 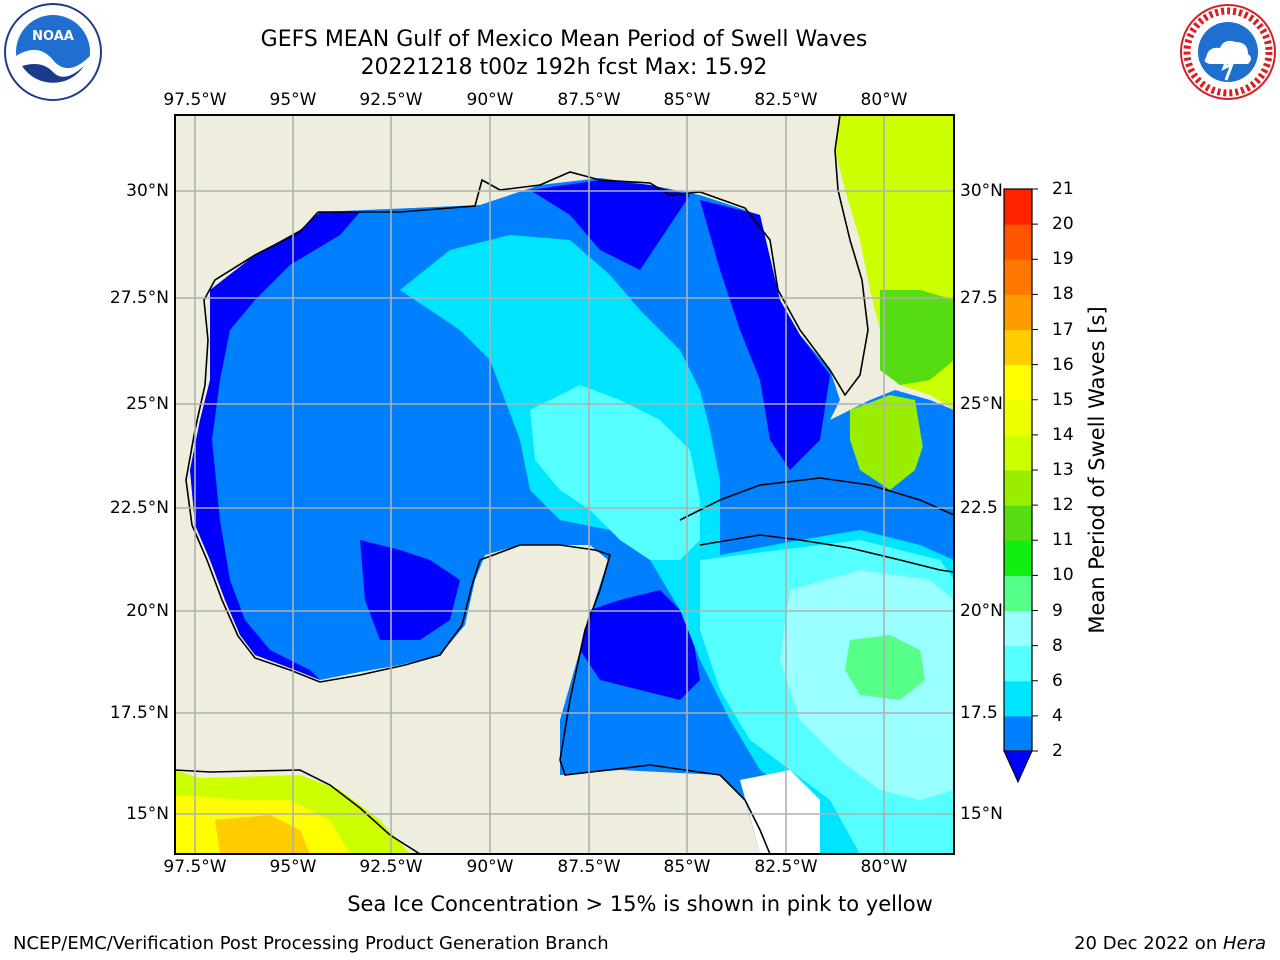 What do you see at coordinates (1063, 329) in the screenshot?
I see `colorbar-tick-label: 17` at bounding box center [1063, 329].